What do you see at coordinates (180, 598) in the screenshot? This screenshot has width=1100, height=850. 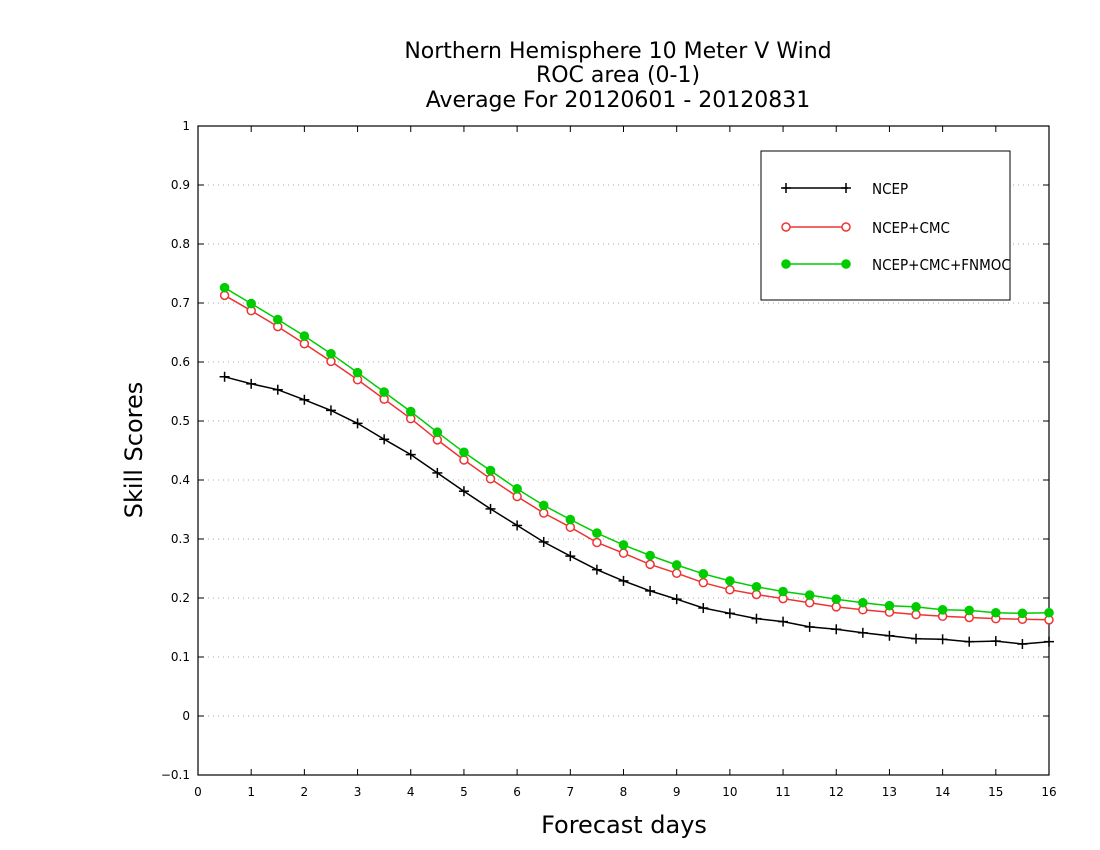 I see `y-tick-label: 0.2` at bounding box center [180, 598].